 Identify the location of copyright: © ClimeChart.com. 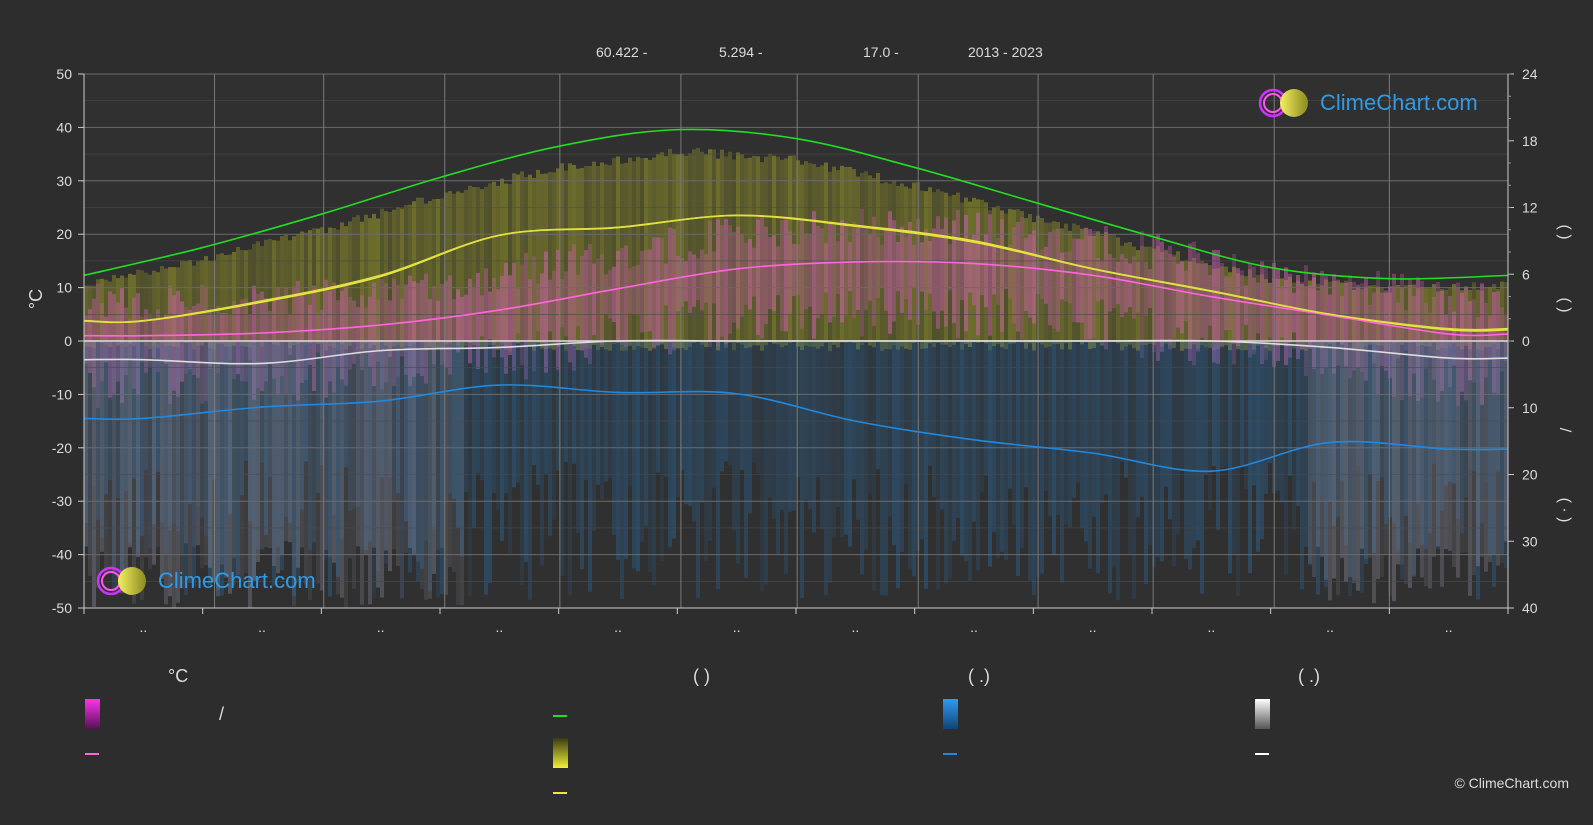
(1511, 783).